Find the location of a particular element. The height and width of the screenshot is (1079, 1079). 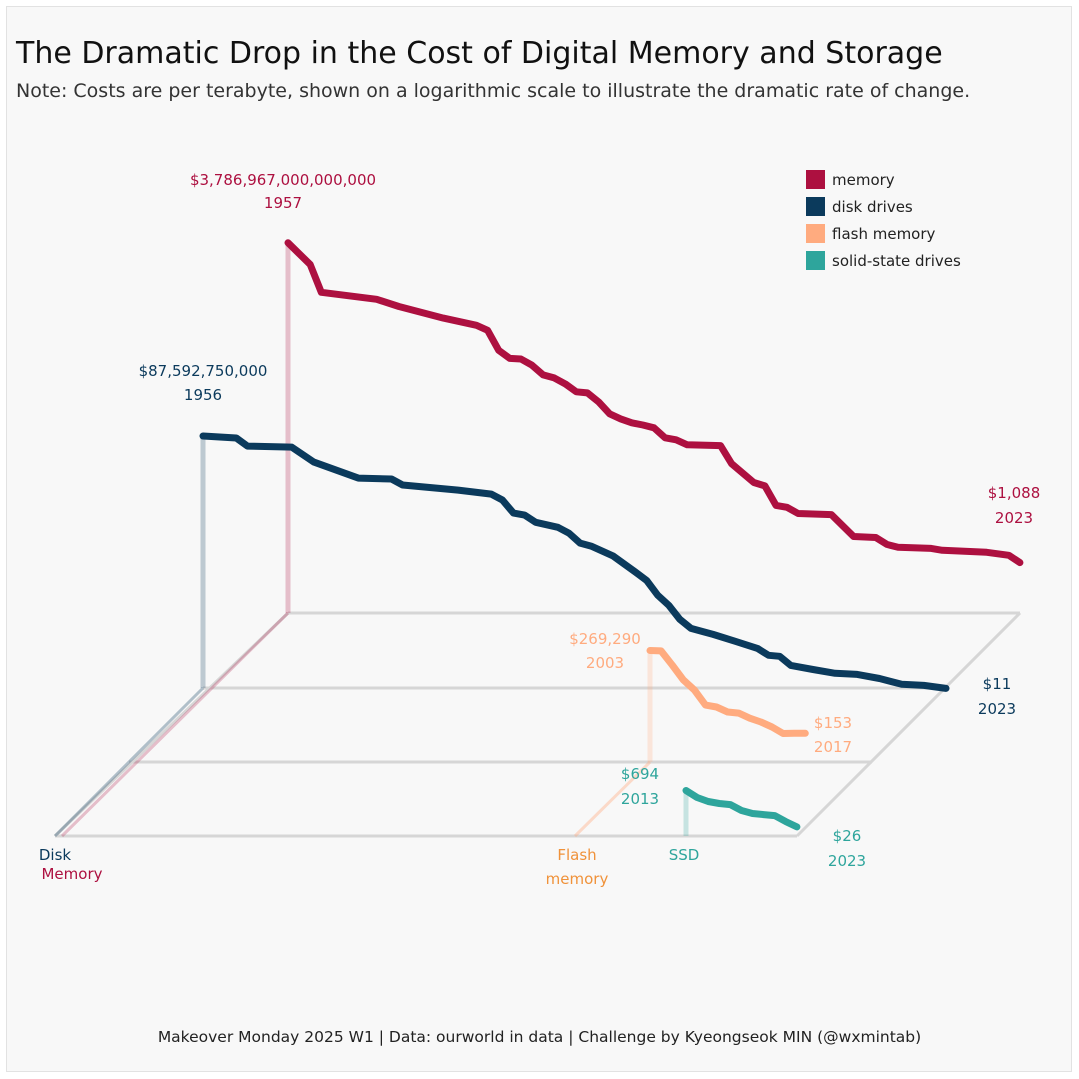

start-value-label: $694 is located at coordinates (640, 774).